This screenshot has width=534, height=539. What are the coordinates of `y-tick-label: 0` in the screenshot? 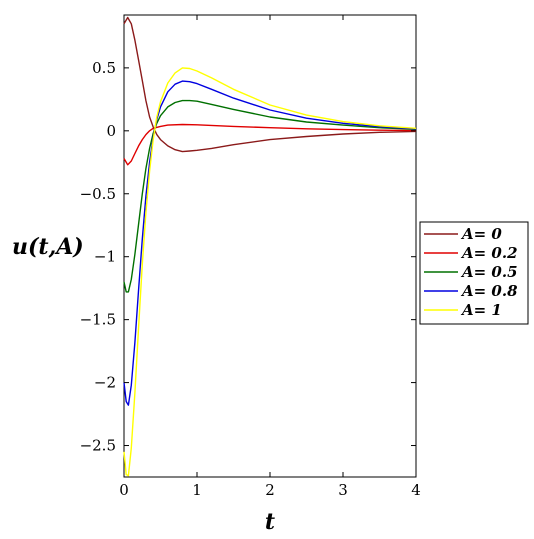 It's located at (111, 131).